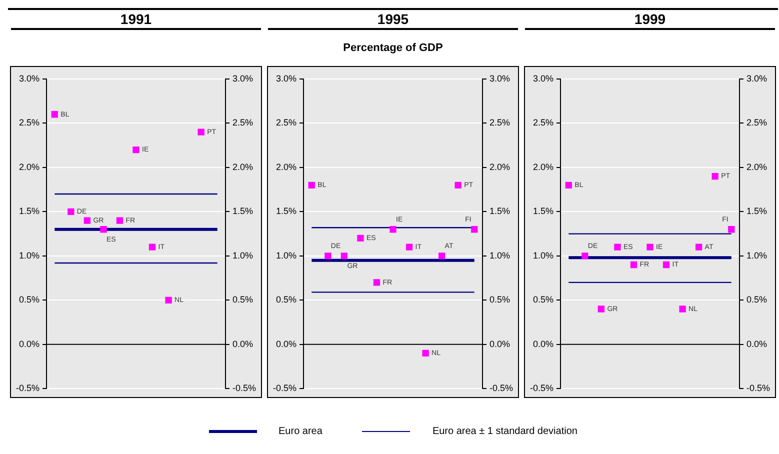  What do you see at coordinates (505, 431) in the screenshot?
I see `legend-label: Euro area ± 1 standard deviation` at bounding box center [505, 431].